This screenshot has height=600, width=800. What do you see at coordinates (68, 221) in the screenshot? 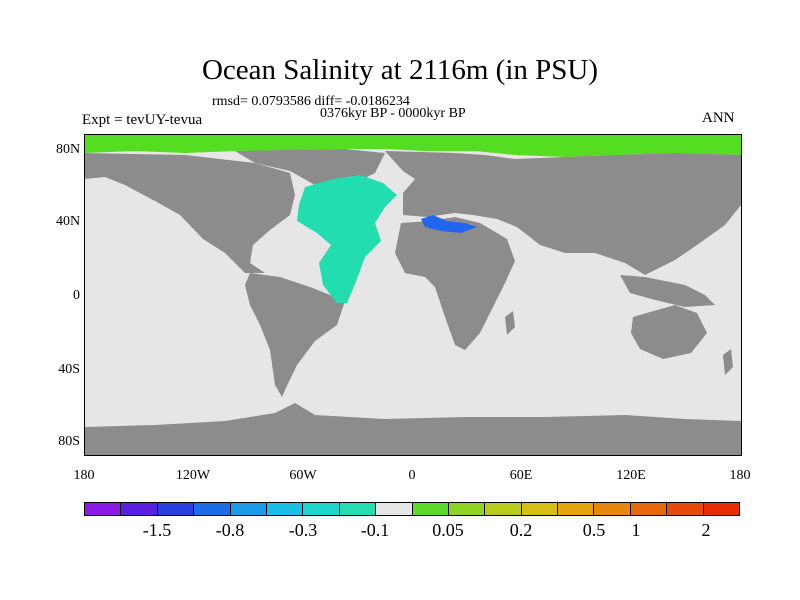
I see `lat-tick-40n: 40N` at bounding box center [68, 221].